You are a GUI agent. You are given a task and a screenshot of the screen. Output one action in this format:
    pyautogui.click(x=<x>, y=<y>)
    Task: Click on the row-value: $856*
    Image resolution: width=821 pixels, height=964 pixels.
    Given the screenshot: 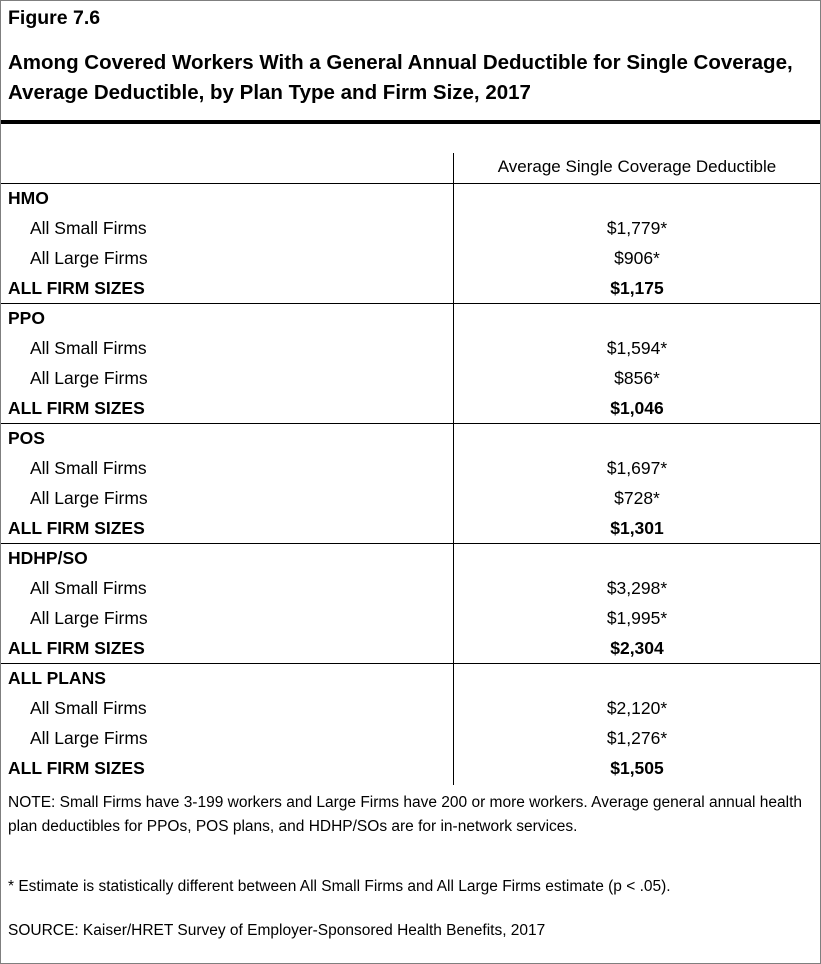 What is the action you would take?
    pyautogui.click(x=637, y=378)
    